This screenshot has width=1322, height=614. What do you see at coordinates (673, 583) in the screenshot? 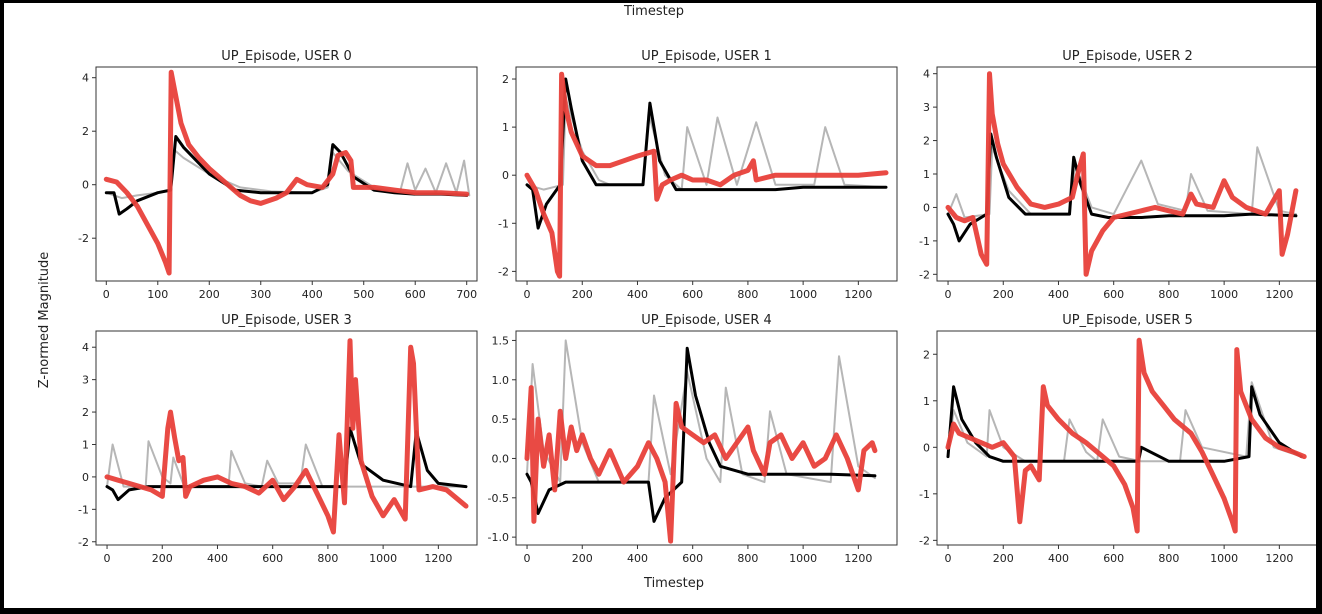
I see `x-axis-label: Timestep` at bounding box center [673, 583].